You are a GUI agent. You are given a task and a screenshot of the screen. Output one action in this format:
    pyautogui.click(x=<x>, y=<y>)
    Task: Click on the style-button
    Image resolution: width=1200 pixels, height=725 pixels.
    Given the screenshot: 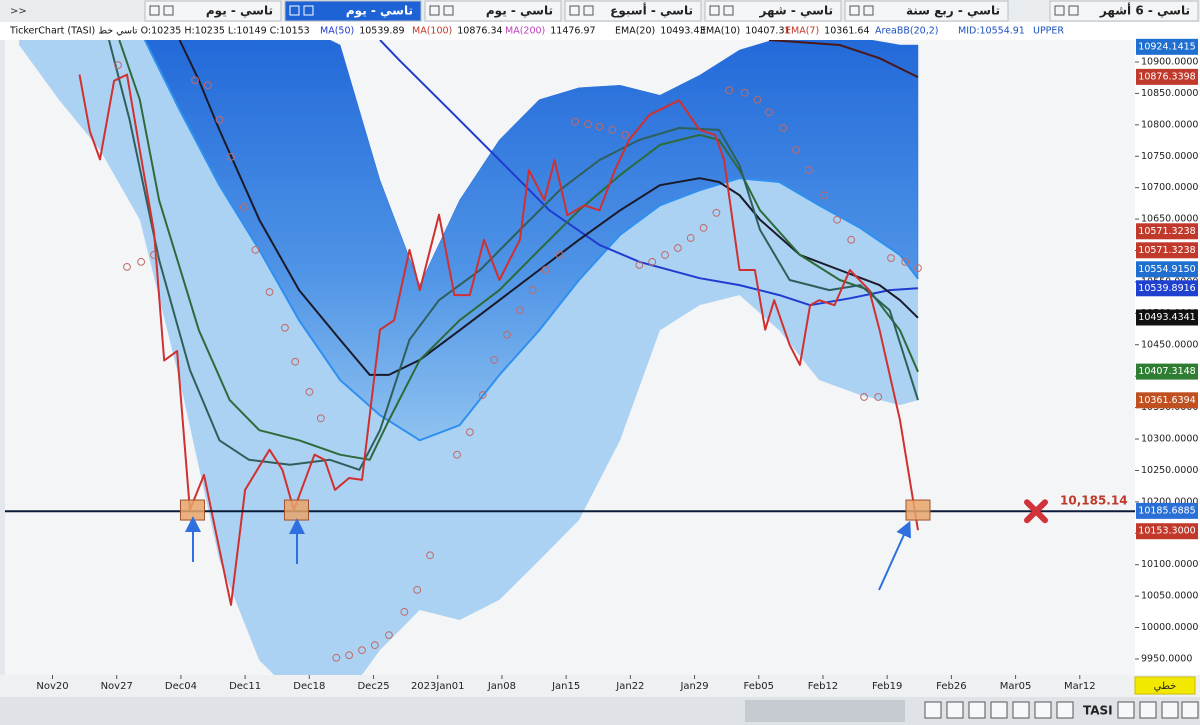 What is the action you would take?
    pyautogui.click(x=1165, y=685)
    